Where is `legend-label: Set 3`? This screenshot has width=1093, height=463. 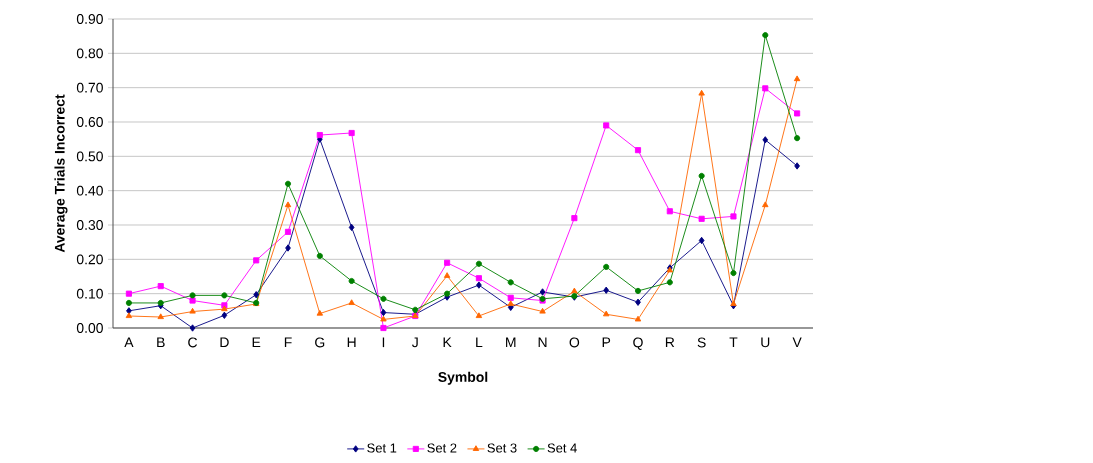 legend-label: Set 3 is located at coordinates (502, 448).